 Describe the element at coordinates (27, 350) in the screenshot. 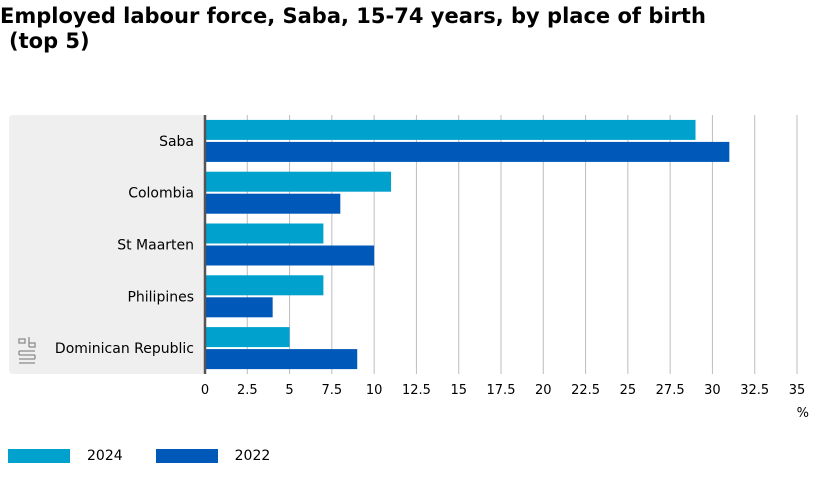

I see `cbs-logo` at that location.